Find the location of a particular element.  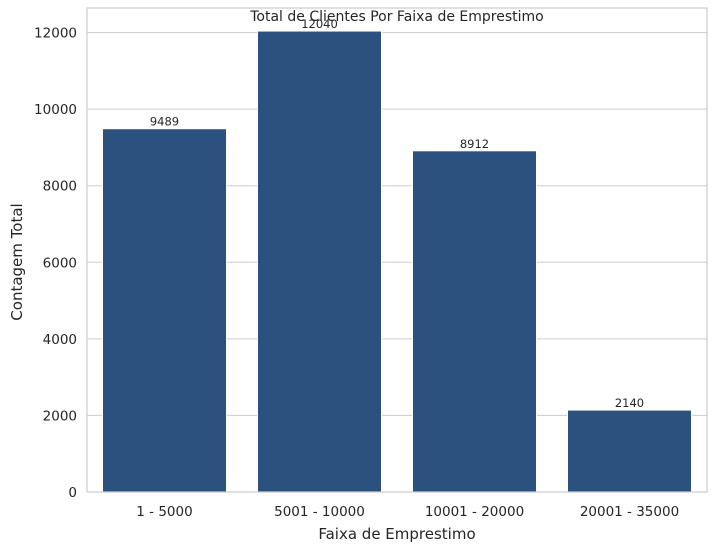

x-tick-label: 20001 - 35000 is located at coordinates (629, 512).